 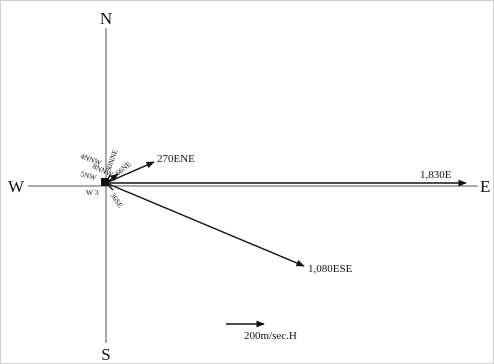 I want to click on label-1080ese: 1,080ESE, so click(x=330, y=269).